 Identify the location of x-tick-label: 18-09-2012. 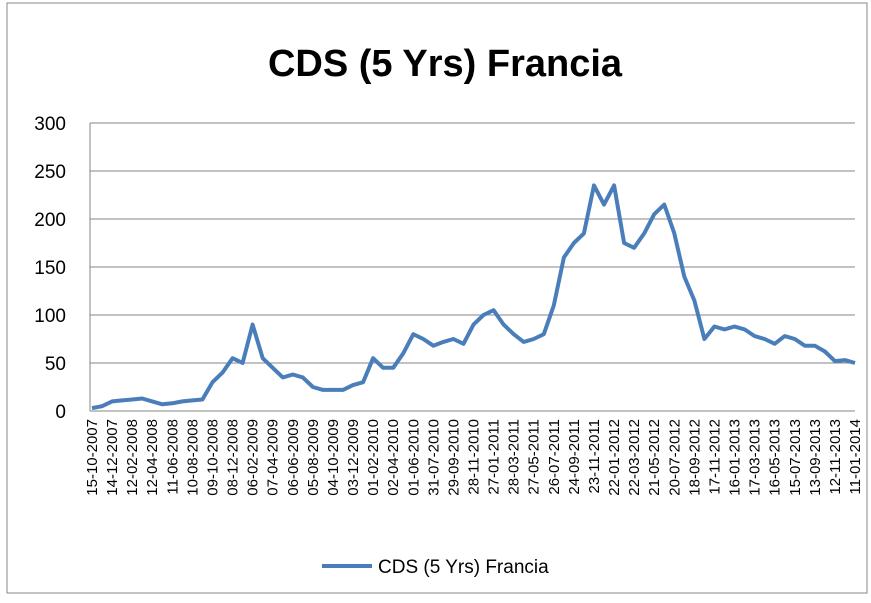
(694, 457).